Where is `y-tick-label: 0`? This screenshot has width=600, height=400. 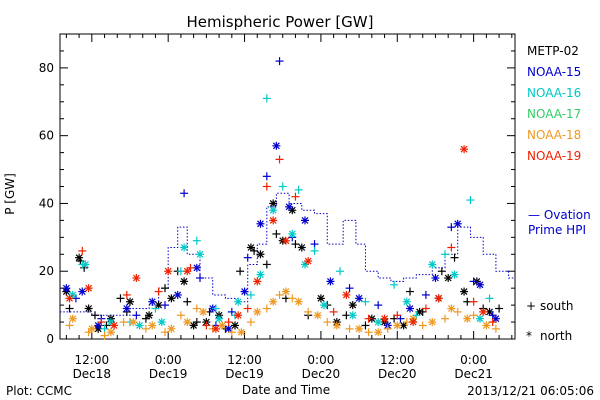 y-tick-label: 0 is located at coordinates (50, 339).